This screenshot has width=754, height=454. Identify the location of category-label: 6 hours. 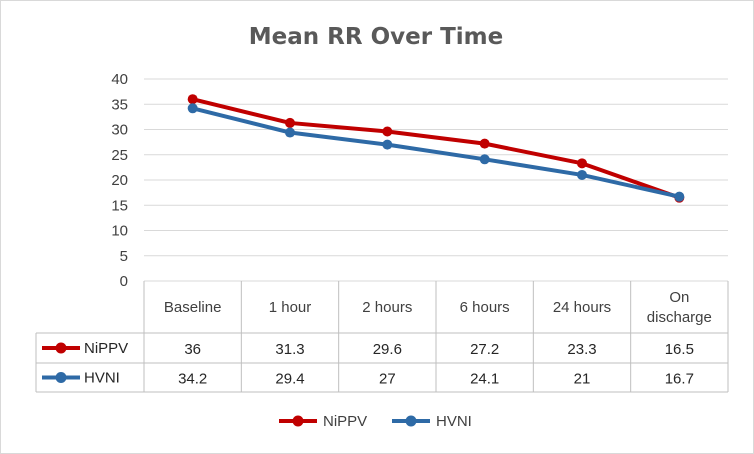
(485, 307).